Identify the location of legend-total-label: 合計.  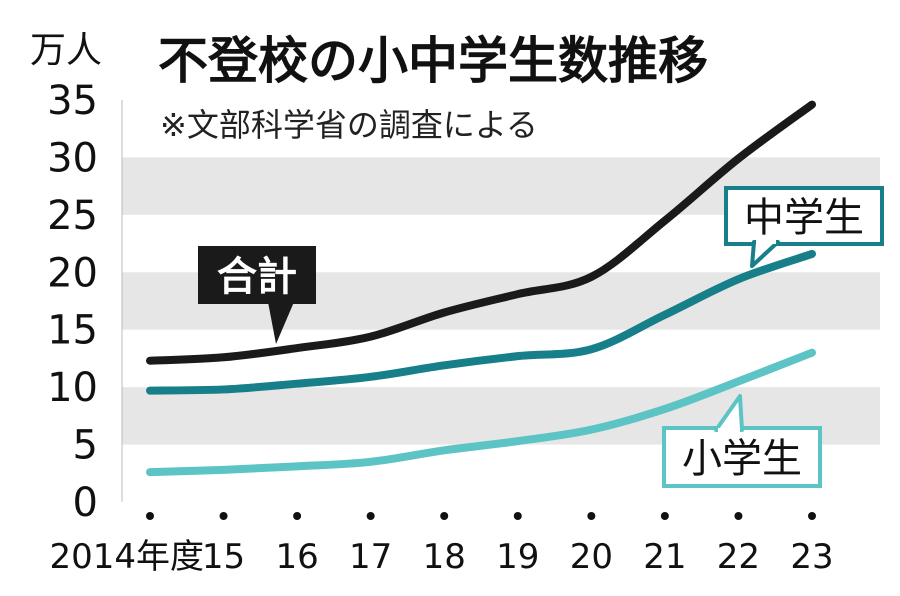
(257, 277).